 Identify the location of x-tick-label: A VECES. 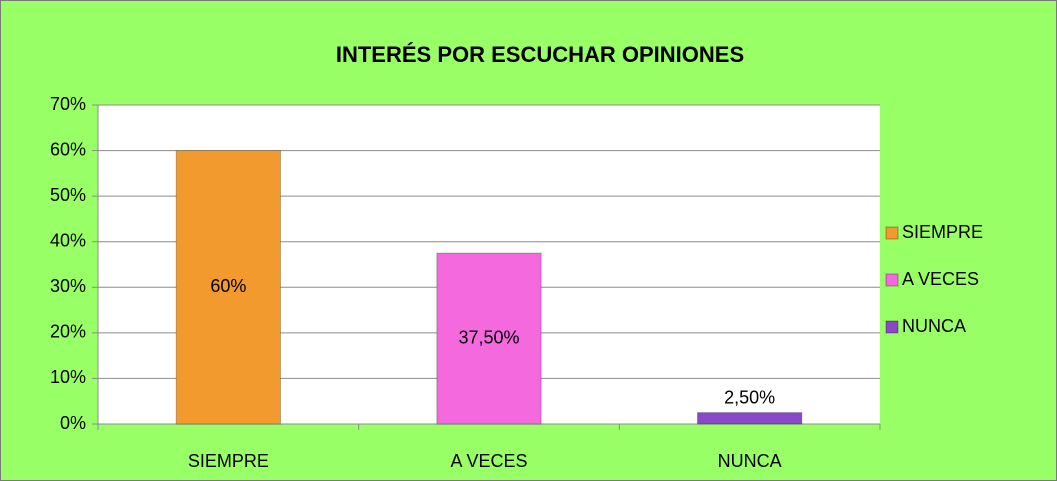
(488, 461).